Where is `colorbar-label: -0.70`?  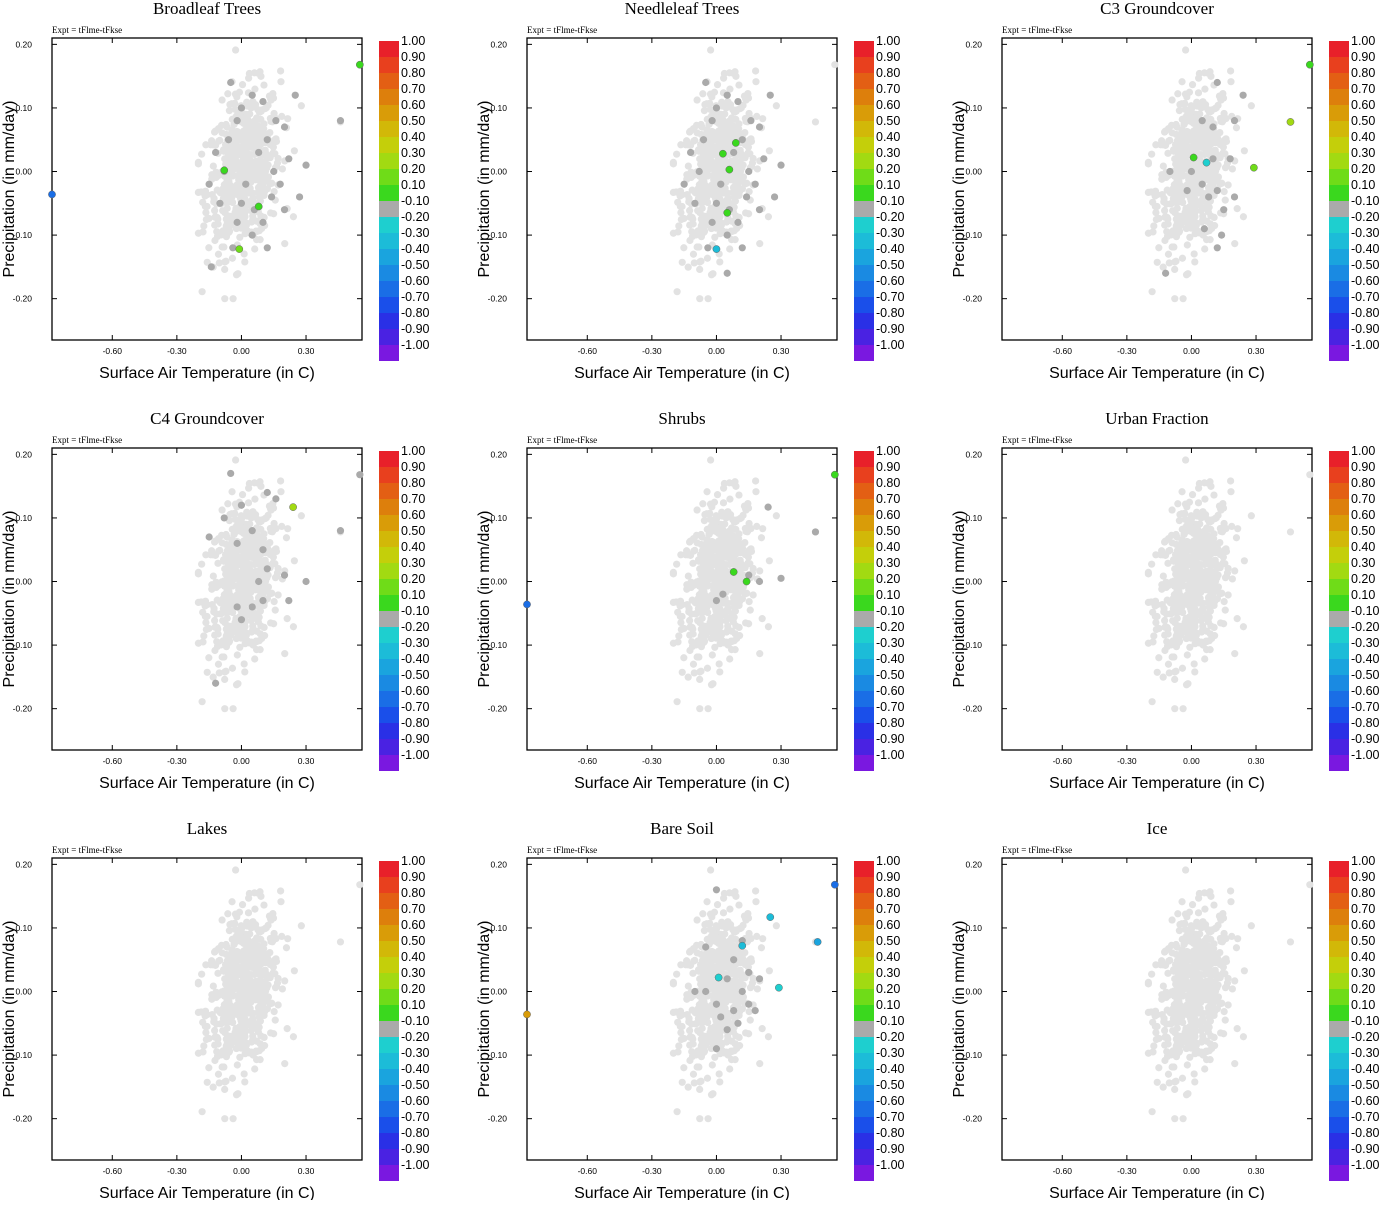 colorbar-label: -0.70 is located at coordinates (890, 707).